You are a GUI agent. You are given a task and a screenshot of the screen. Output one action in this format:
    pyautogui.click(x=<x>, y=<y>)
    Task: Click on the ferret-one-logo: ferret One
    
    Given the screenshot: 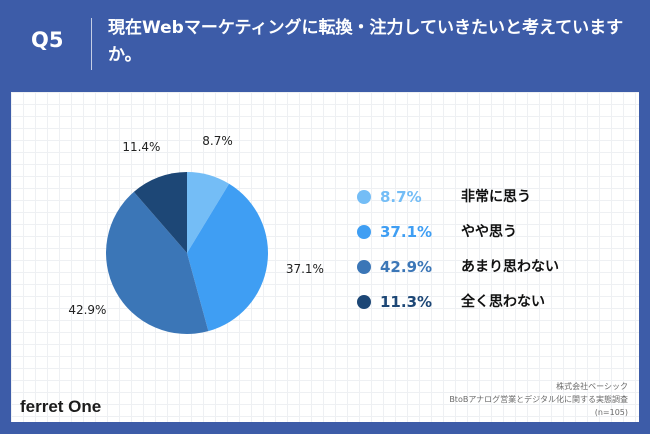 What is the action you would take?
    pyautogui.click(x=61, y=406)
    